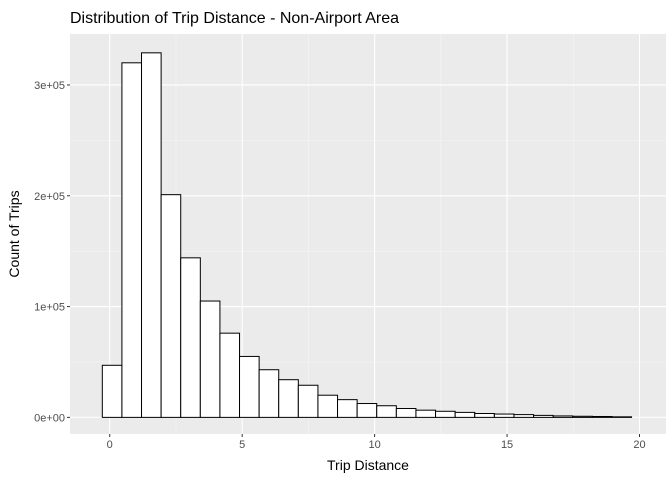 This screenshot has height=480, width=672. I want to click on y-tick-label: 3e+05, so click(49, 86).